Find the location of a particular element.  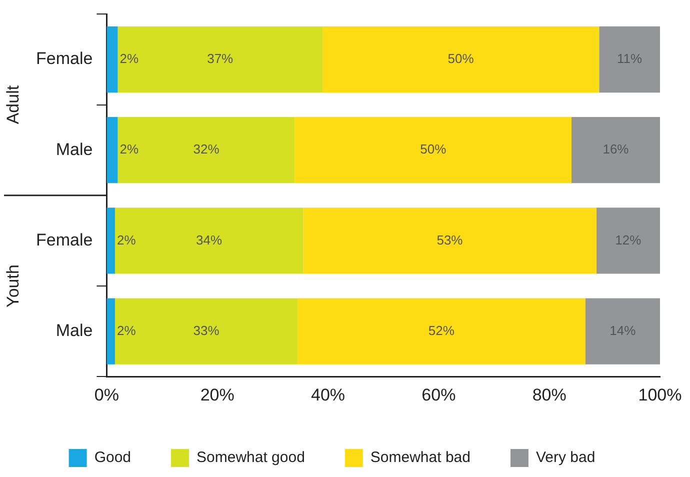

data-label: 16% is located at coordinates (616, 149).